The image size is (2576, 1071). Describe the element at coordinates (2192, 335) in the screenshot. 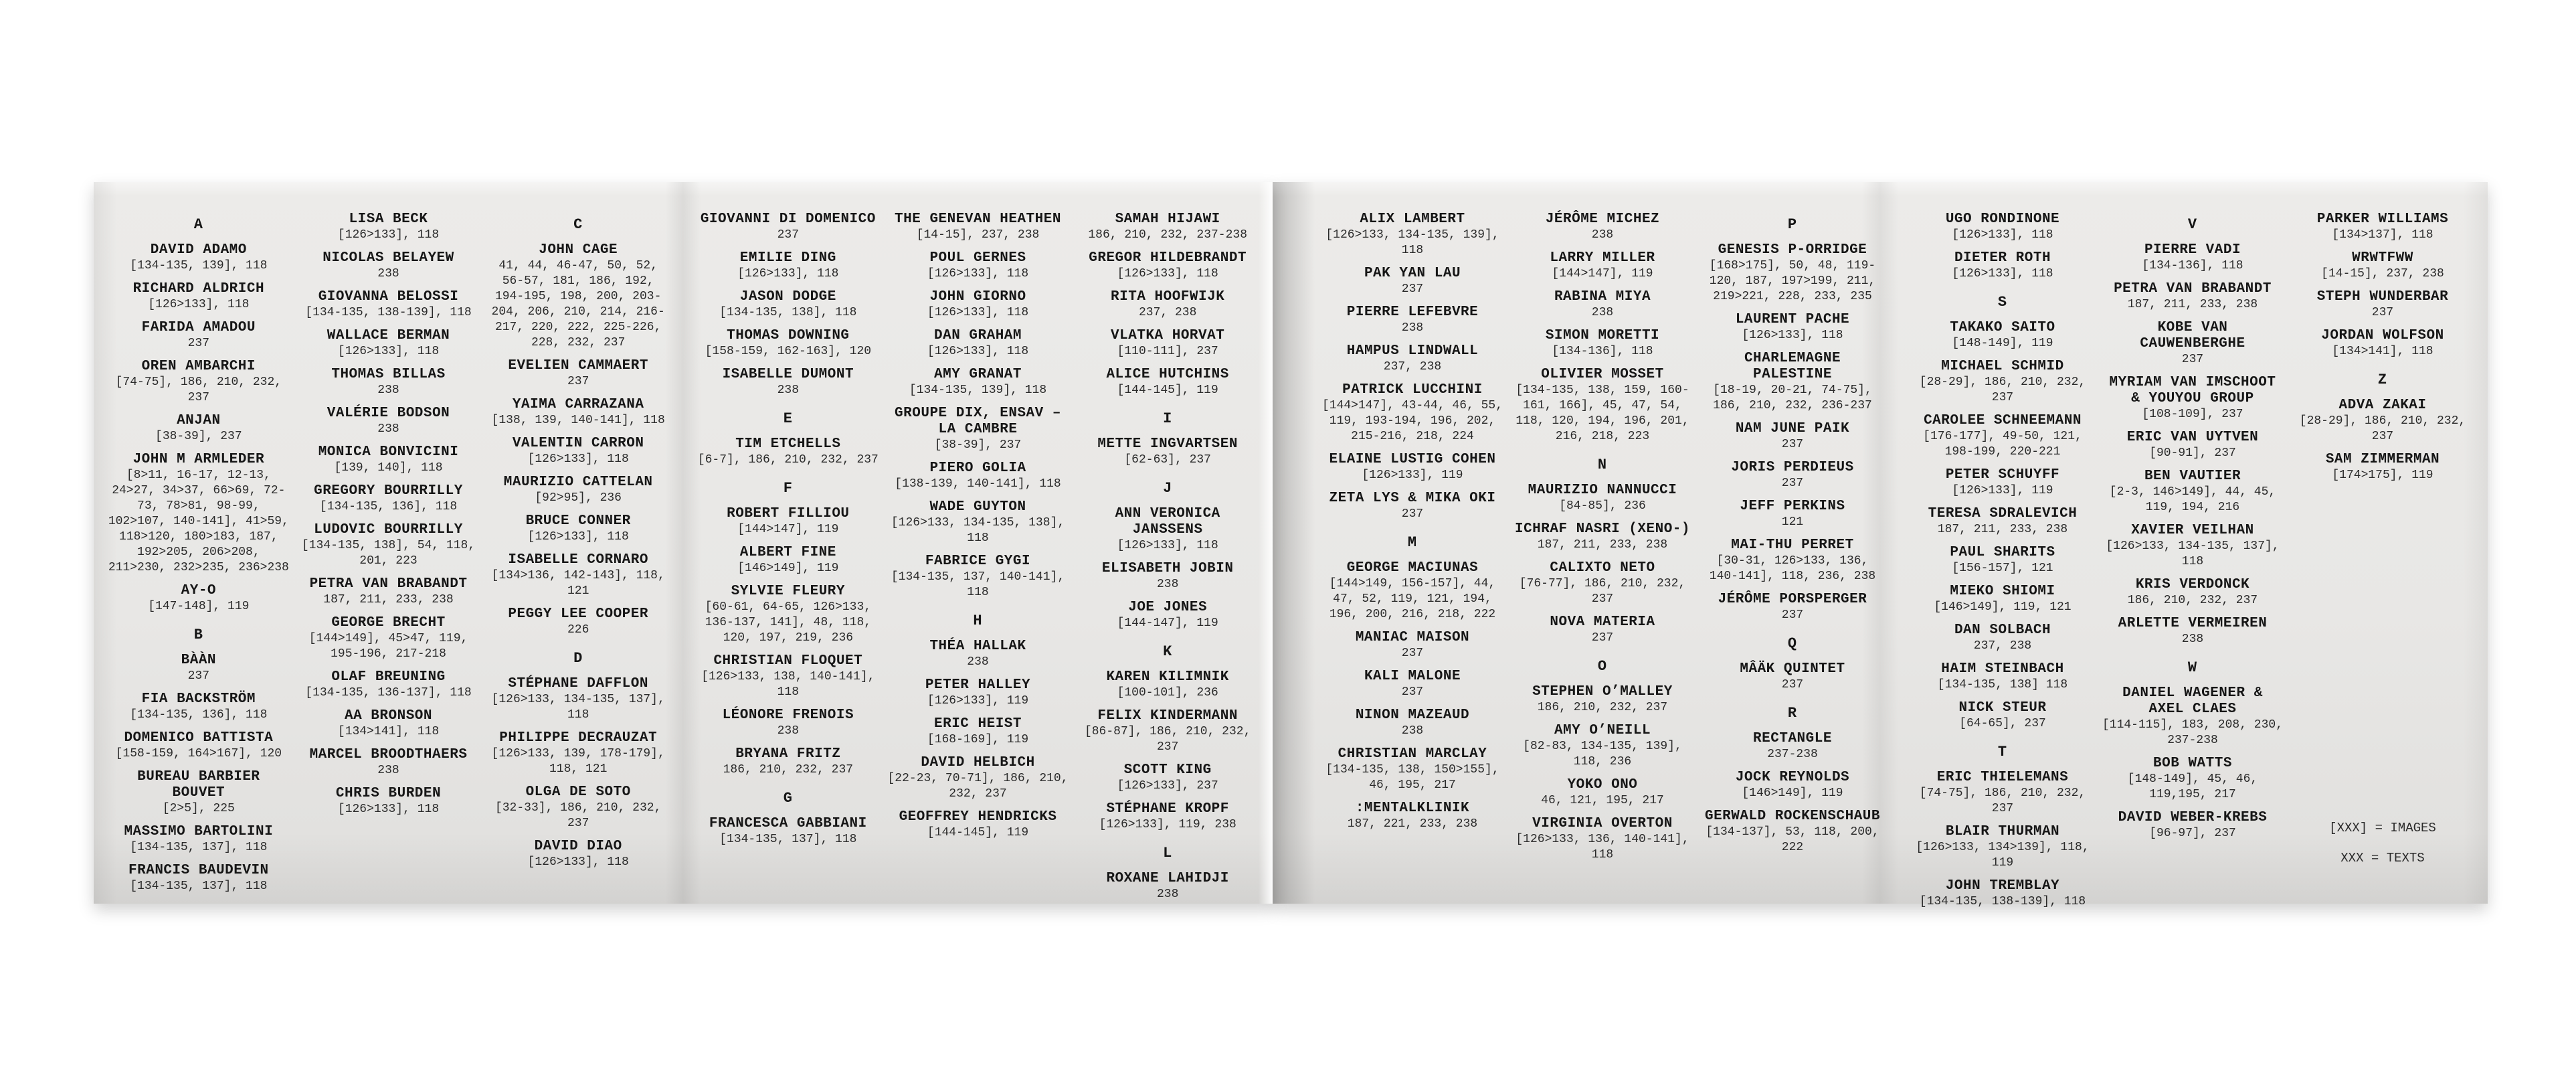

I see `artist-name: KOBE VAN CAUWENBERGHE` at that location.